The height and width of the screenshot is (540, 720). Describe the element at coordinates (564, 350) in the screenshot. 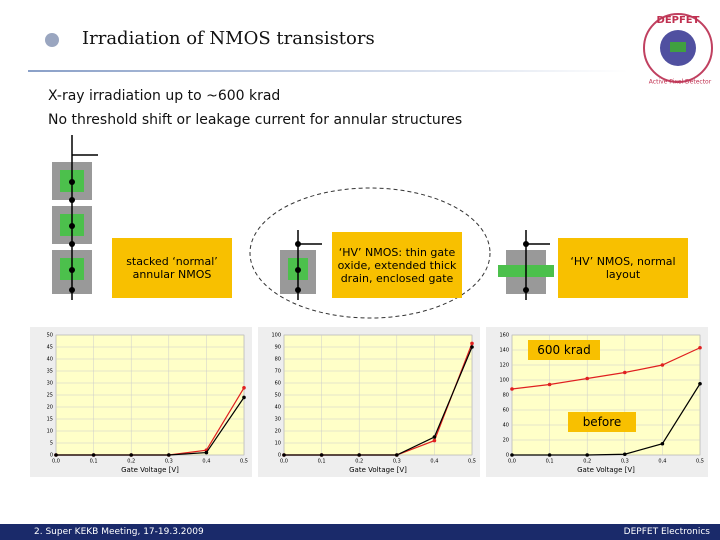

I see `callout: 600 krad` at that location.